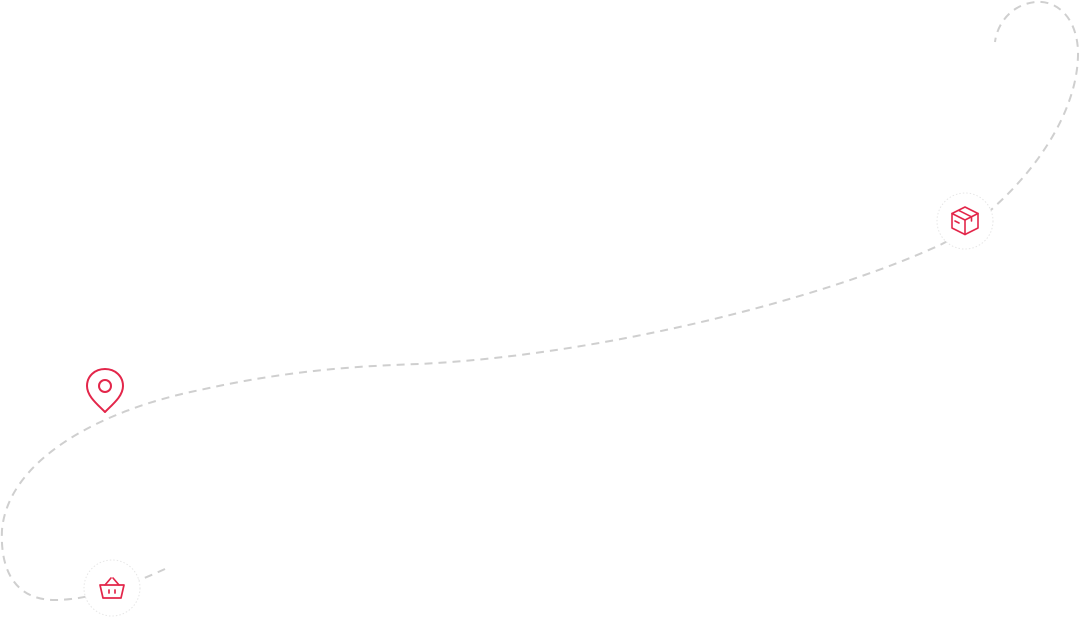  I want to click on shopping-basket-icon, so click(112, 588).